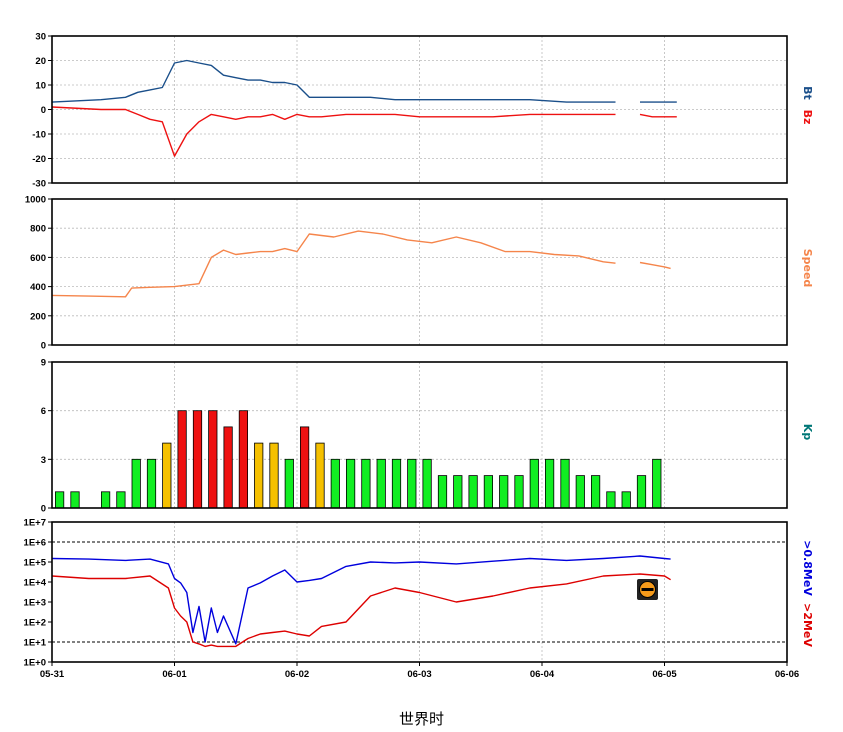 Image resolution: width=843 pixels, height=732 pixels. I want to click on bz-axis-label: Bz, so click(807, 117).